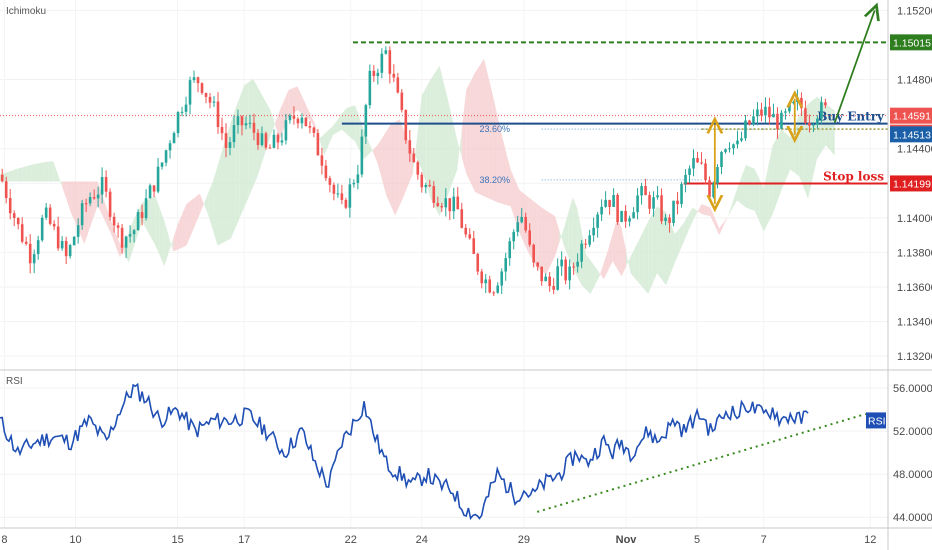 The height and width of the screenshot is (550, 932). What do you see at coordinates (26, 11) in the screenshot?
I see `price-panel-title: Ichimoku` at bounding box center [26, 11].